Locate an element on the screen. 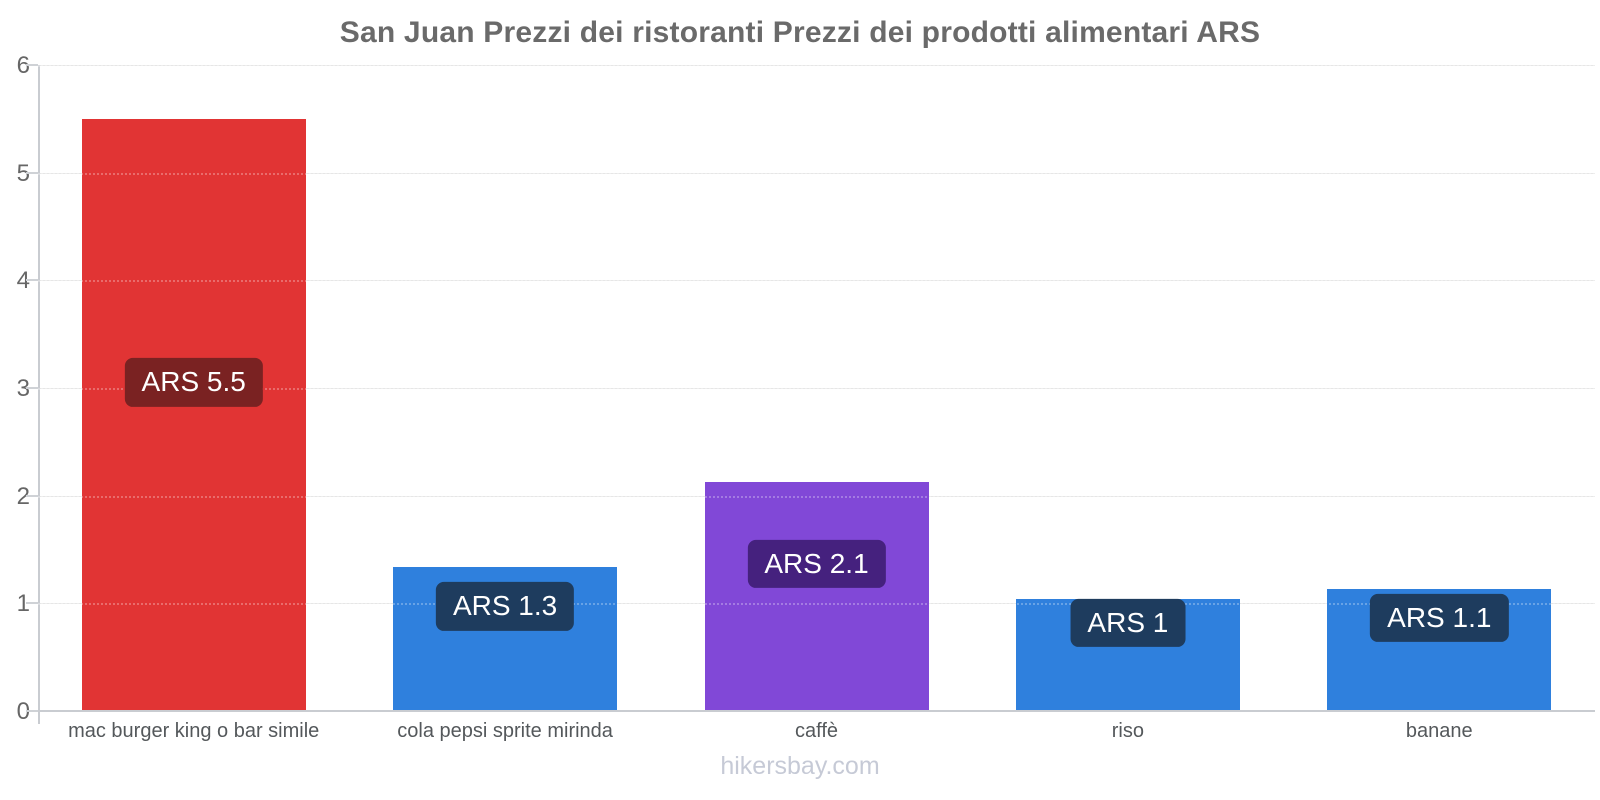  gridline-y3 is located at coordinates (816, 388).